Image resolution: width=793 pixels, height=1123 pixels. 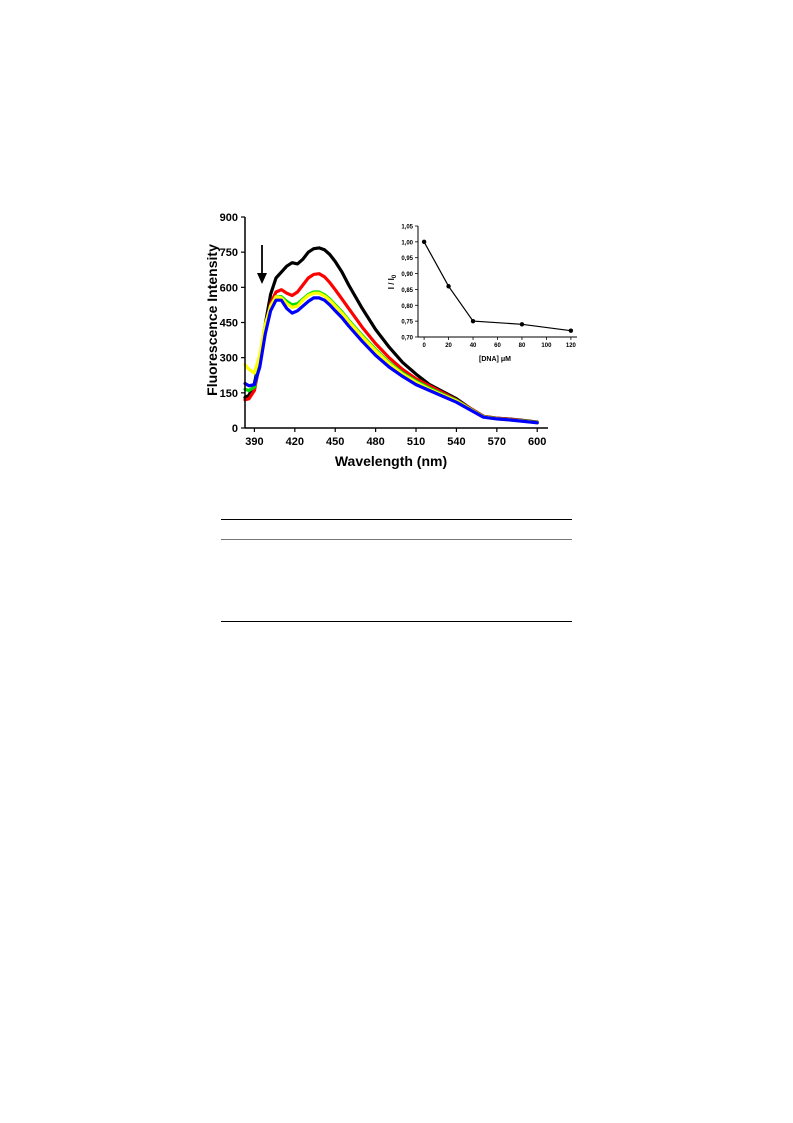 What do you see at coordinates (229, 288) in the screenshot?
I see `main-y-tick-label: 600` at bounding box center [229, 288].